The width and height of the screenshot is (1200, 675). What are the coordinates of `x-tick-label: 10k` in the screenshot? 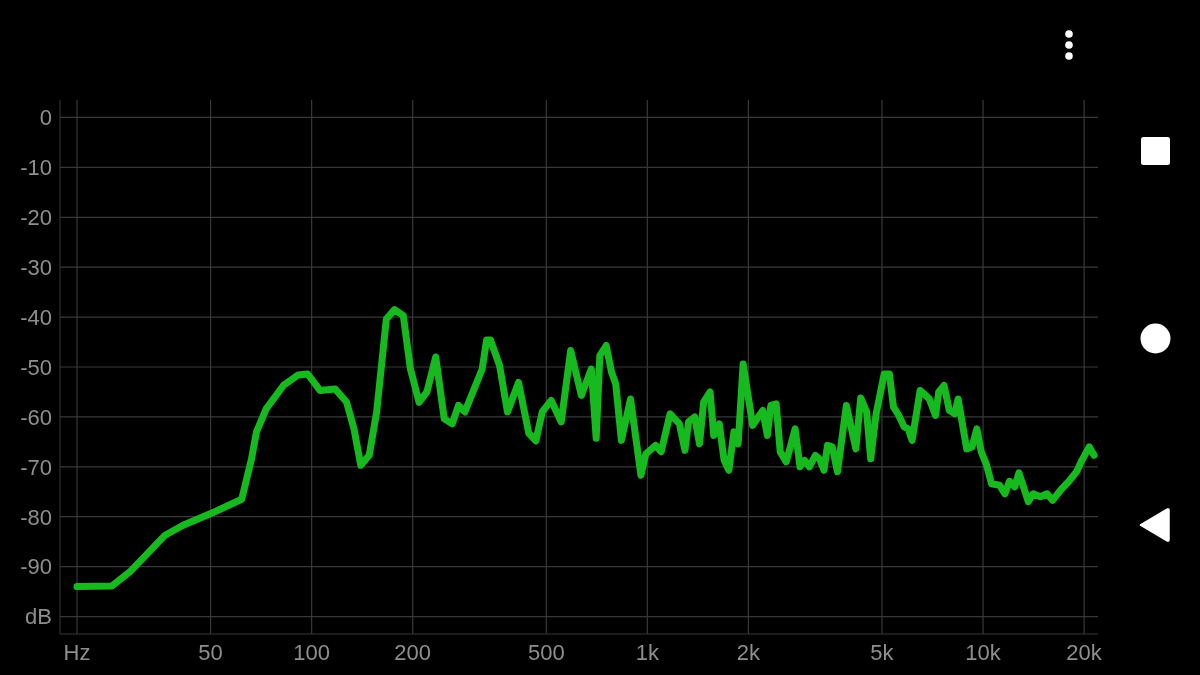 It's located at (983, 652).